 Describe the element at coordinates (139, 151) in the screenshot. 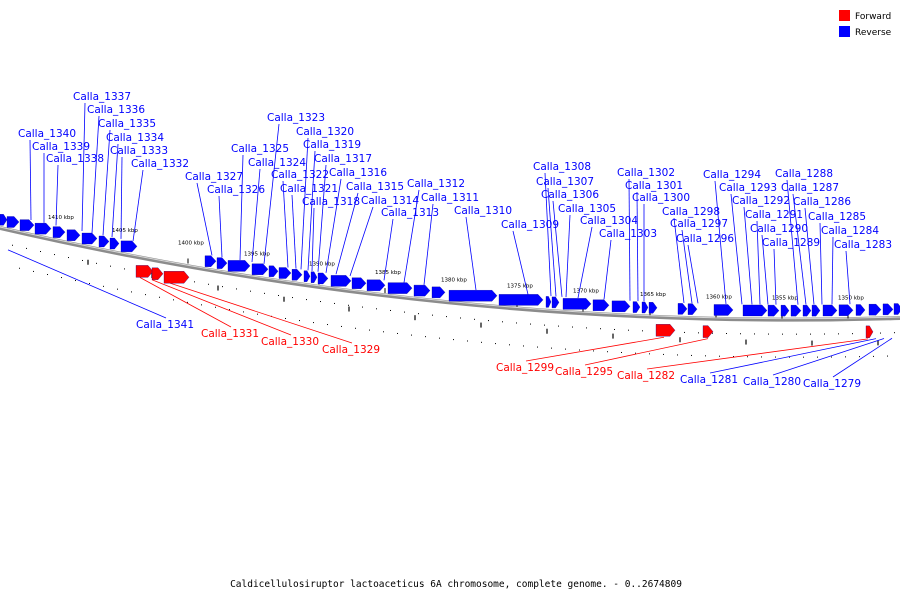

I see `gene-label-reverse: Calla_1333` at that location.